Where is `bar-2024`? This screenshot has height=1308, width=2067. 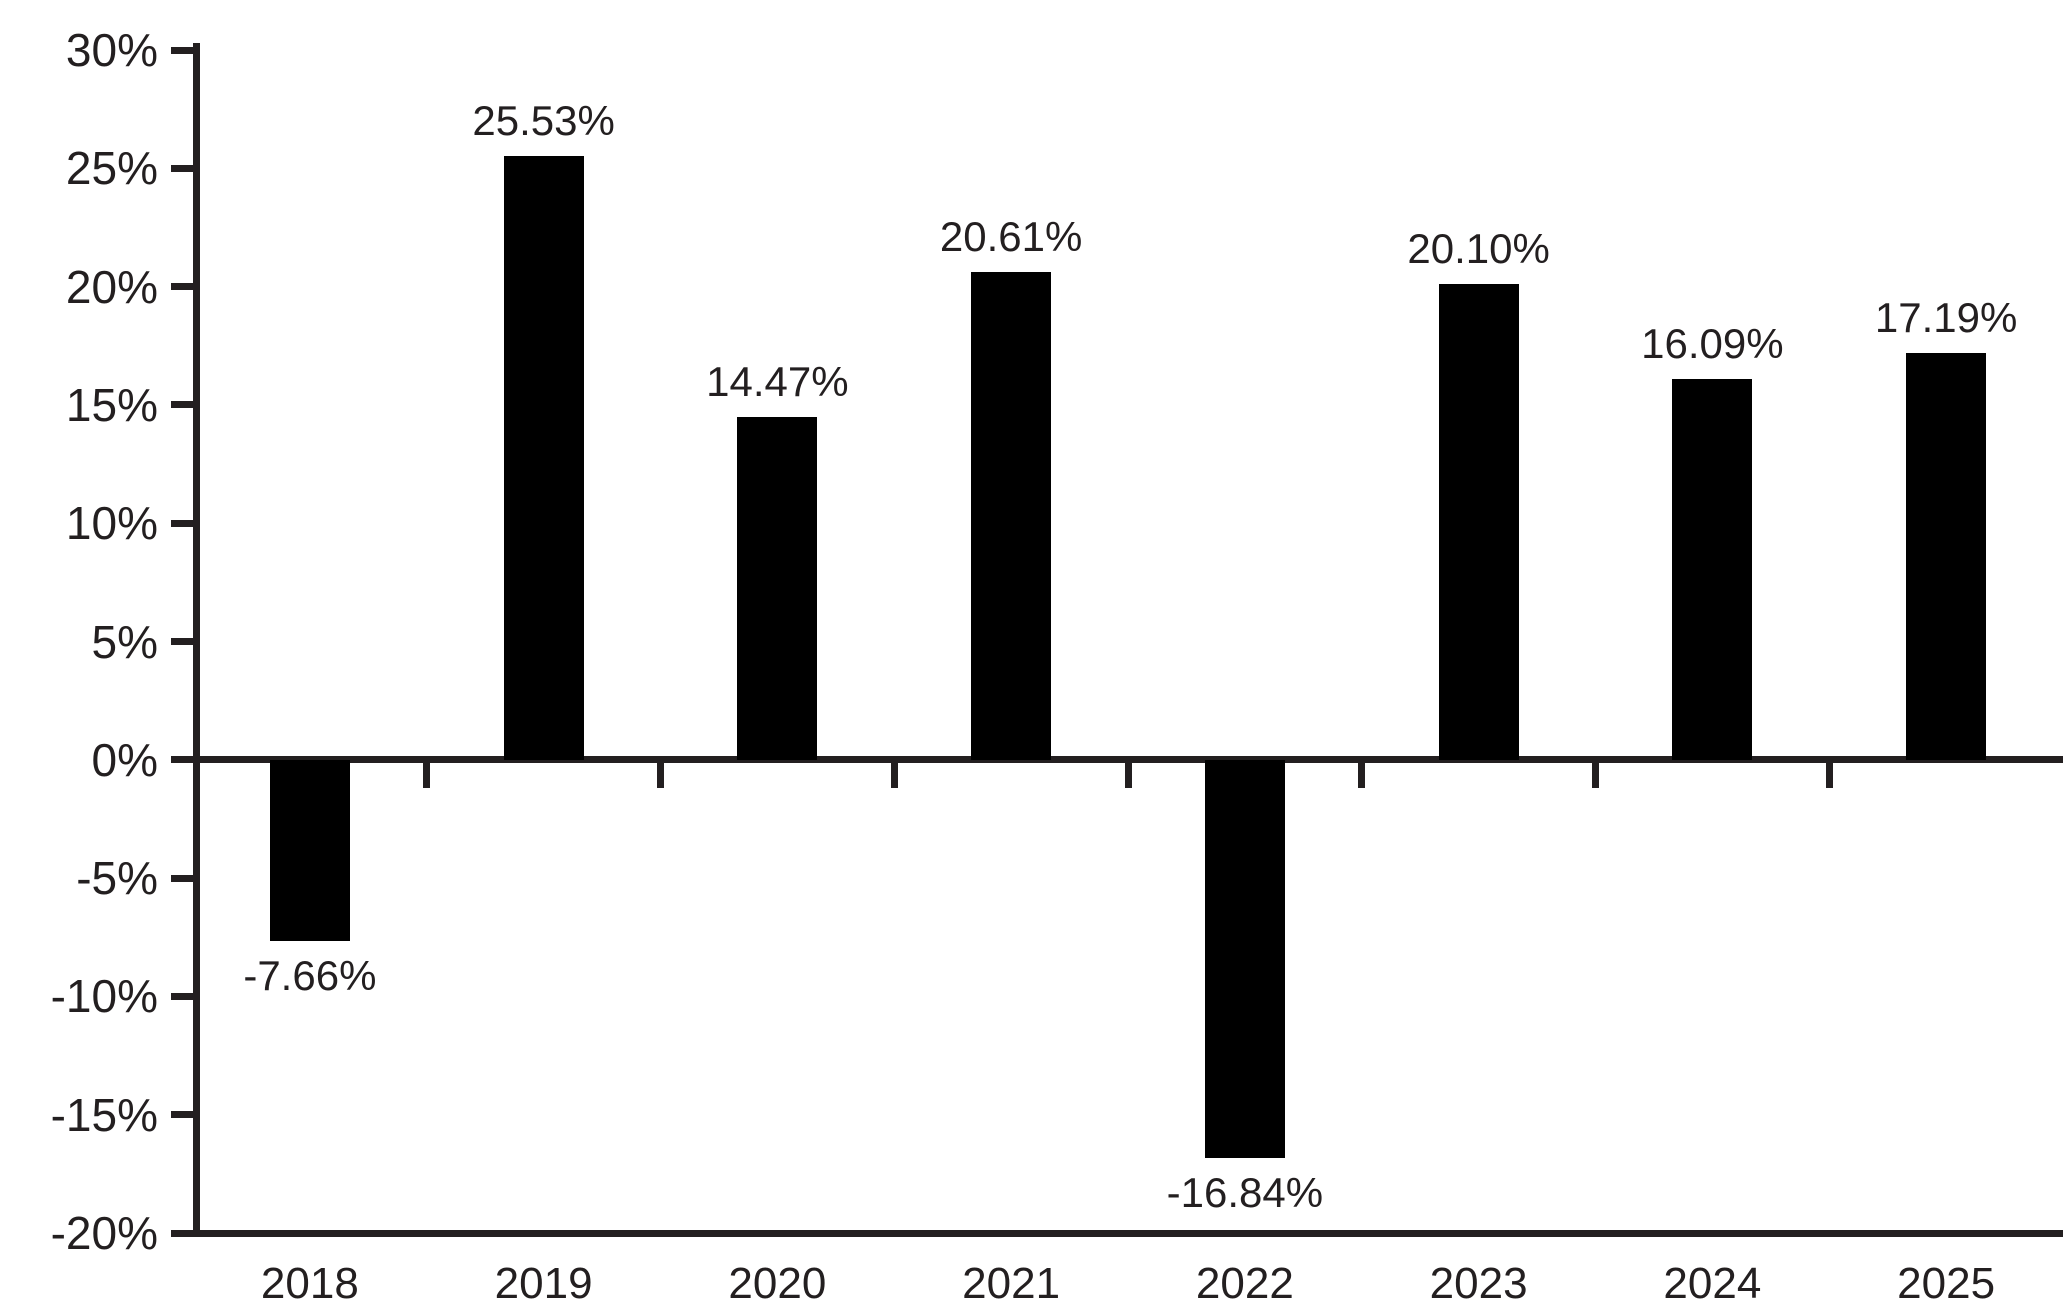
bar-2024 is located at coordinates (1712, 569).